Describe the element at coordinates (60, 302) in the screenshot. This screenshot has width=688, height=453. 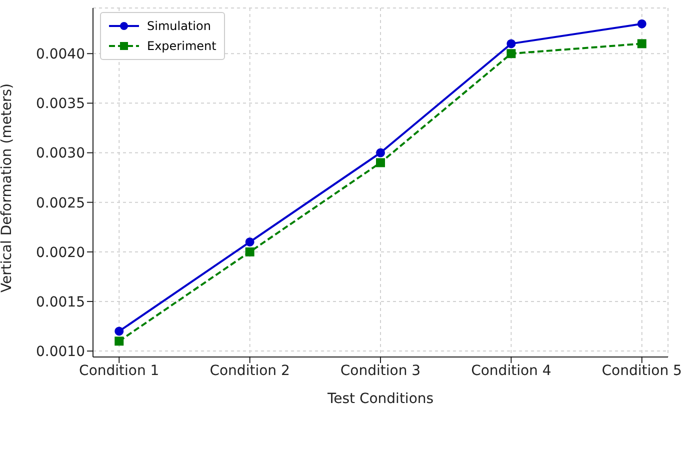
I see `y-tick-label: 0.0015` at that location.